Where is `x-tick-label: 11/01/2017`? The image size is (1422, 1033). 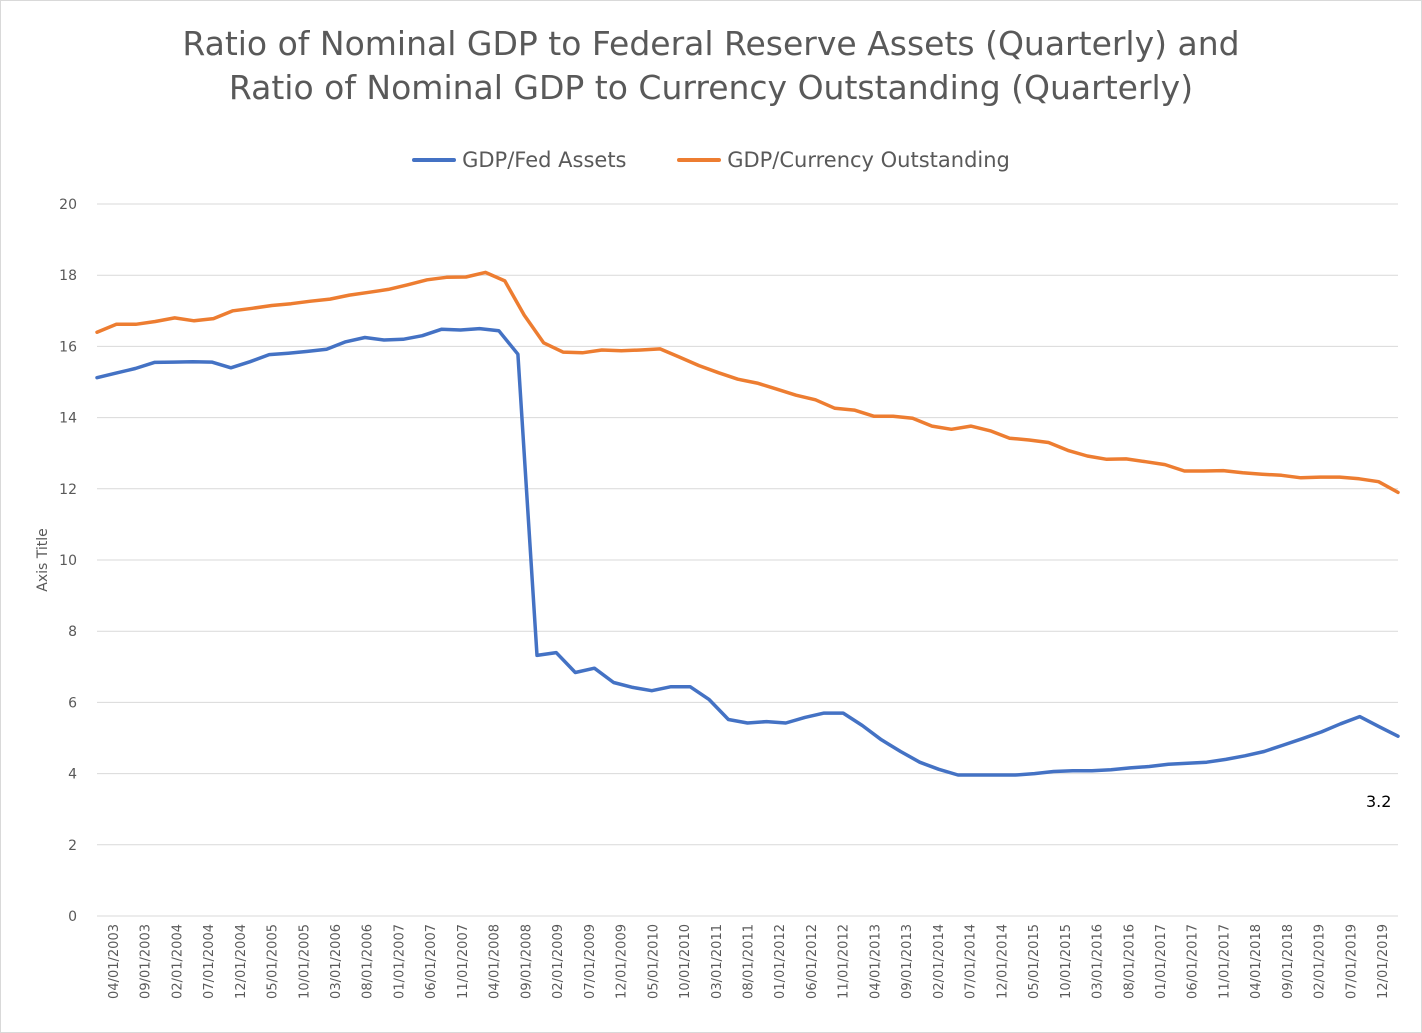 x-tick-label: 11/01/2017 is located at coordinates (1225, 961).